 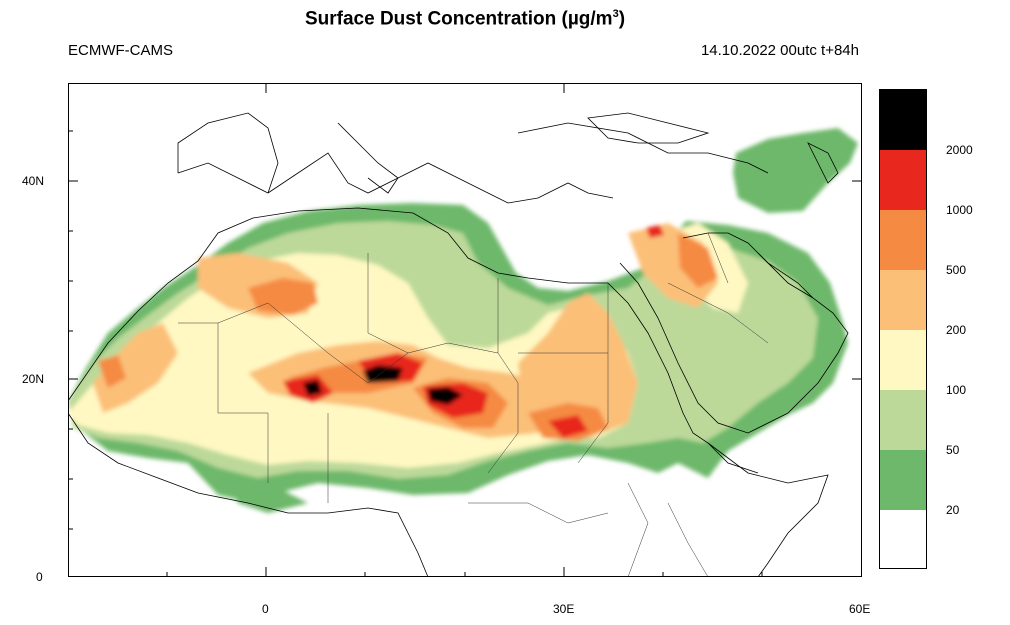 What do you see at coordinates (265, 609) in the screenshot?
I see `lon-label-0: 0` at bounding box center [265, 609].